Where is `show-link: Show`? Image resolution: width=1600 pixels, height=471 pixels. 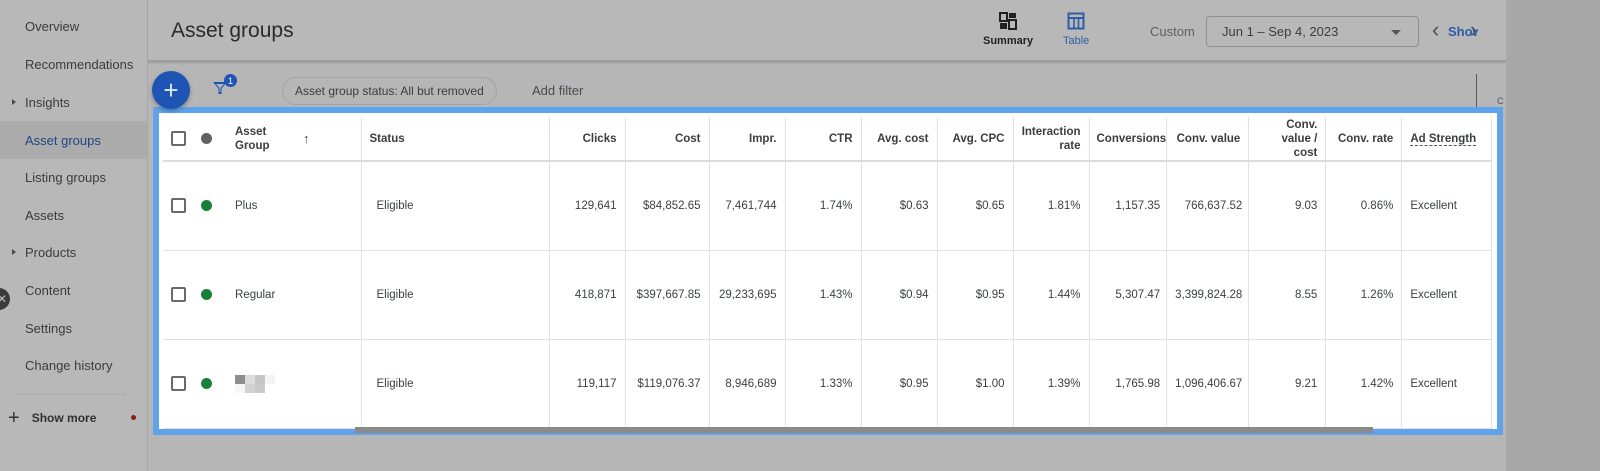 show-link: Show is located at coordinates (1463, 31).